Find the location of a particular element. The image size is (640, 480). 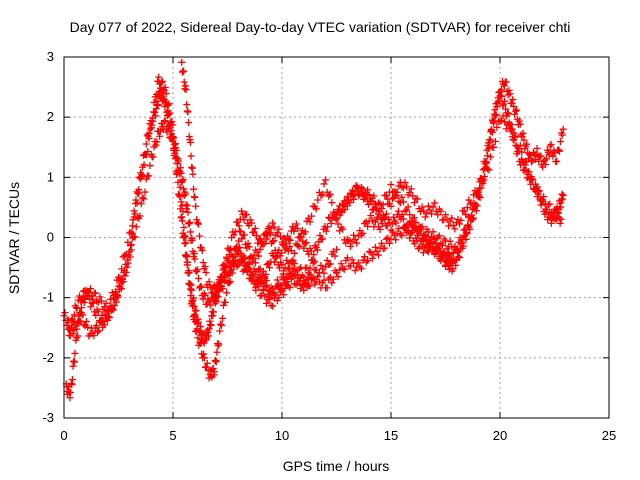

y-tick-label: -1 is located at coordinates (48, 297).